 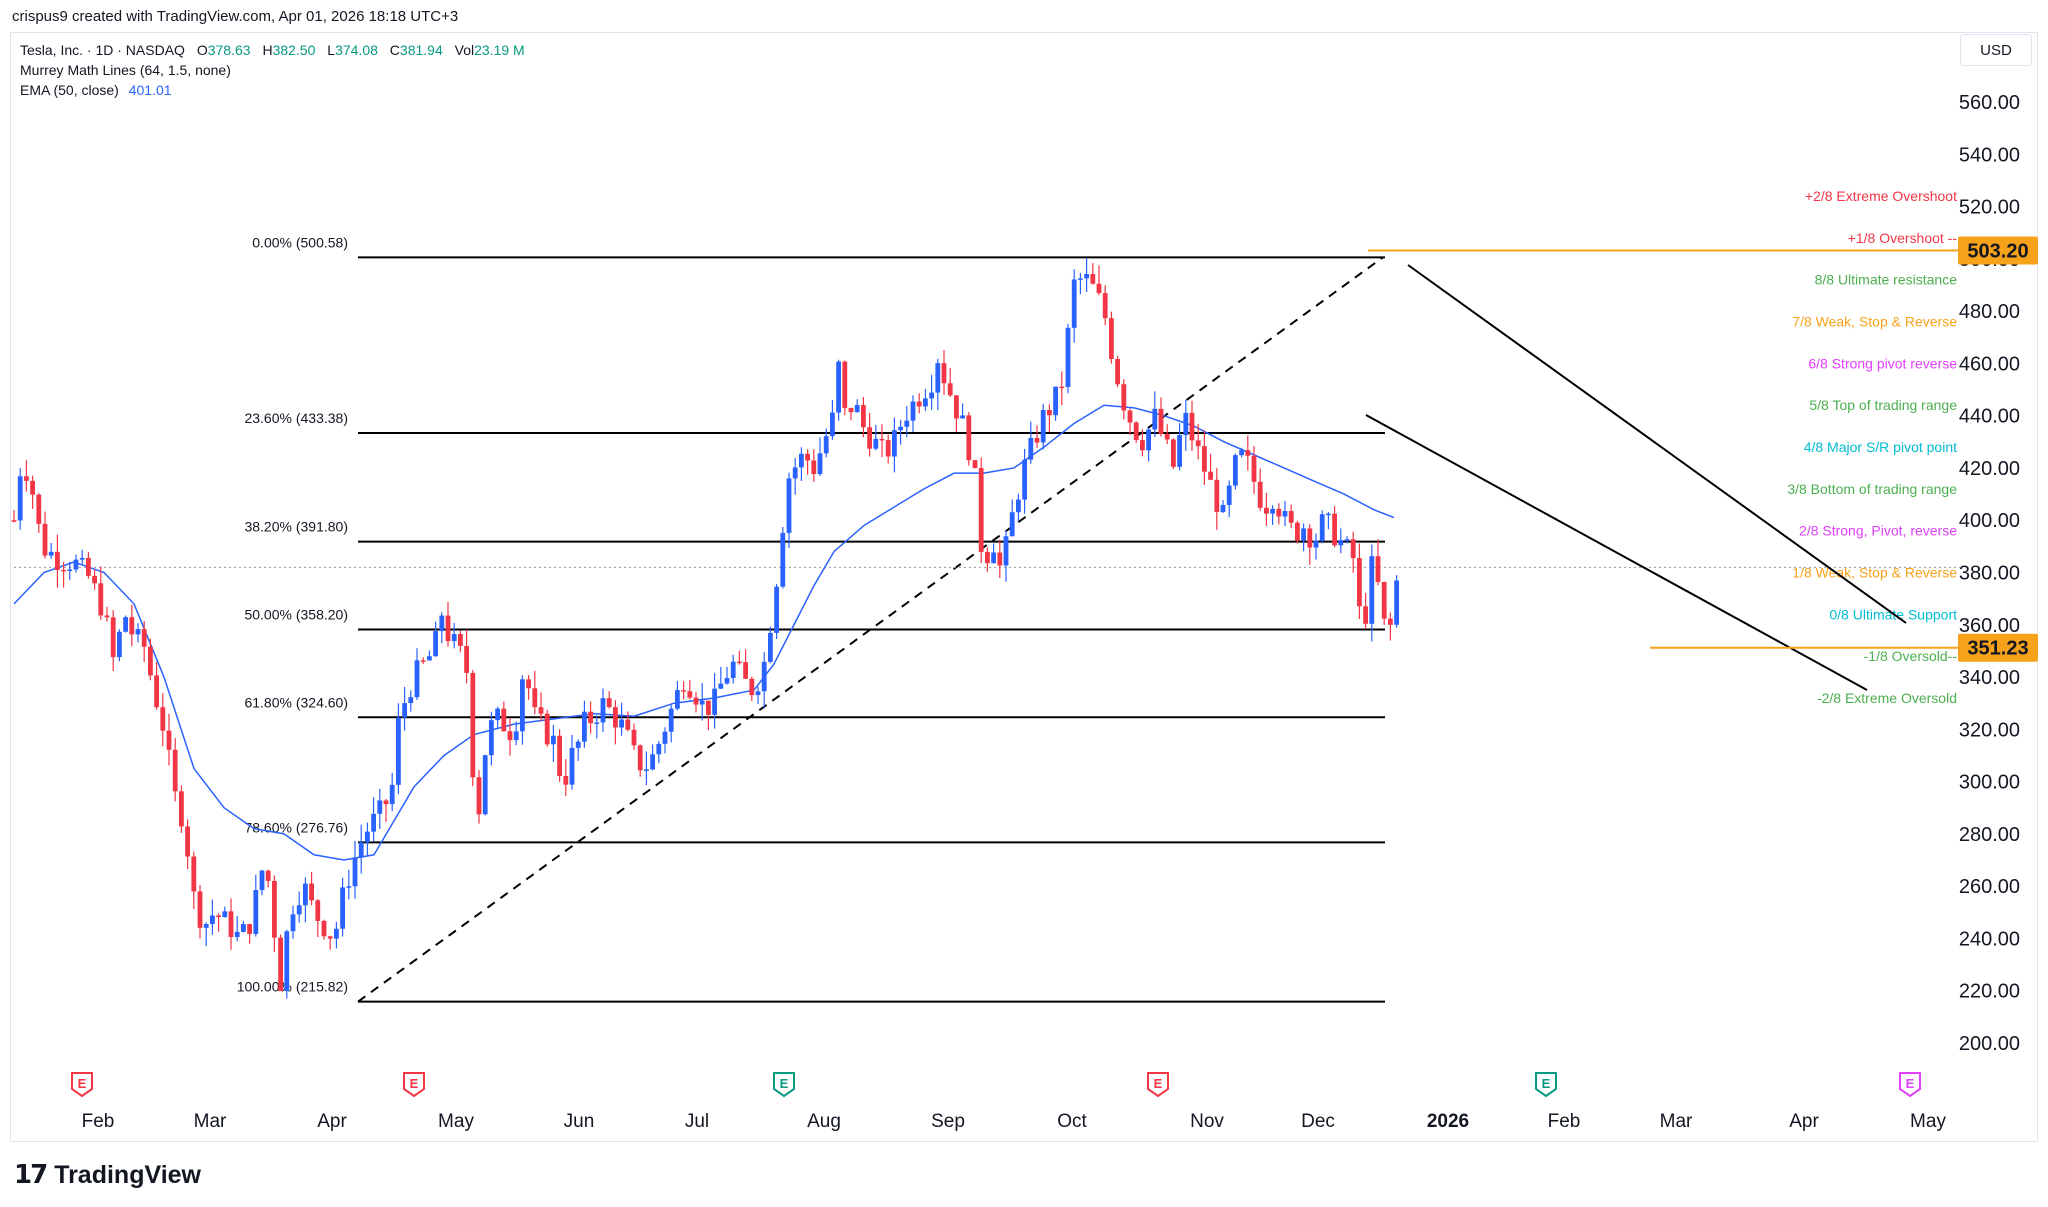 What do you see at coordinates (69, 90) in the screenshot?
I see `ema-indicator-label: EMA (50, close)` at bounding box center [69, 90].